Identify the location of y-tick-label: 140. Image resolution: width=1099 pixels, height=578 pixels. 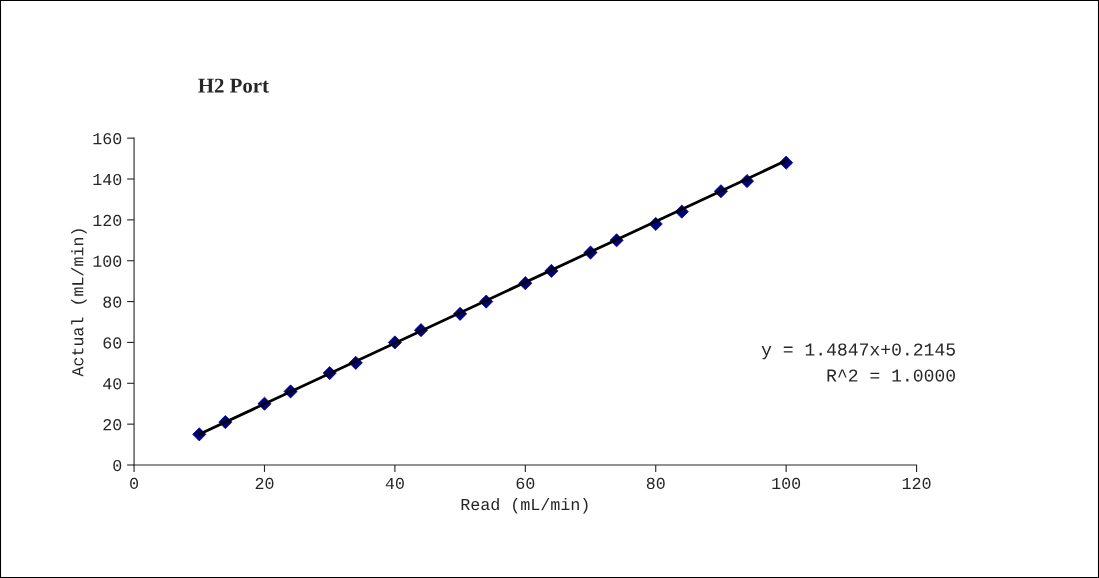
(107, 179).